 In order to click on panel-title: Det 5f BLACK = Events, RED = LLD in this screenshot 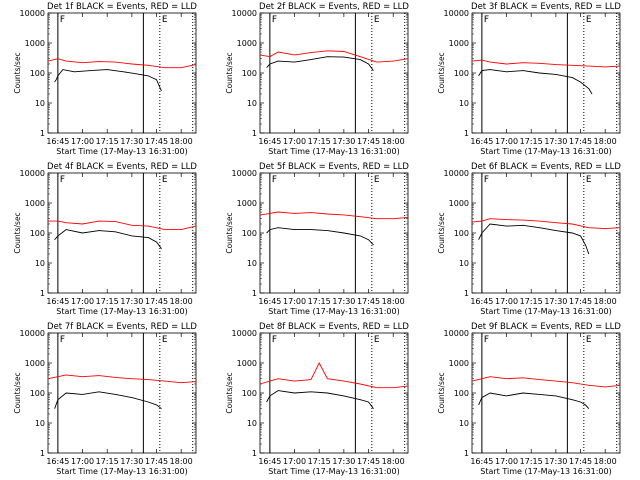, I will do `click(334, 167)`.